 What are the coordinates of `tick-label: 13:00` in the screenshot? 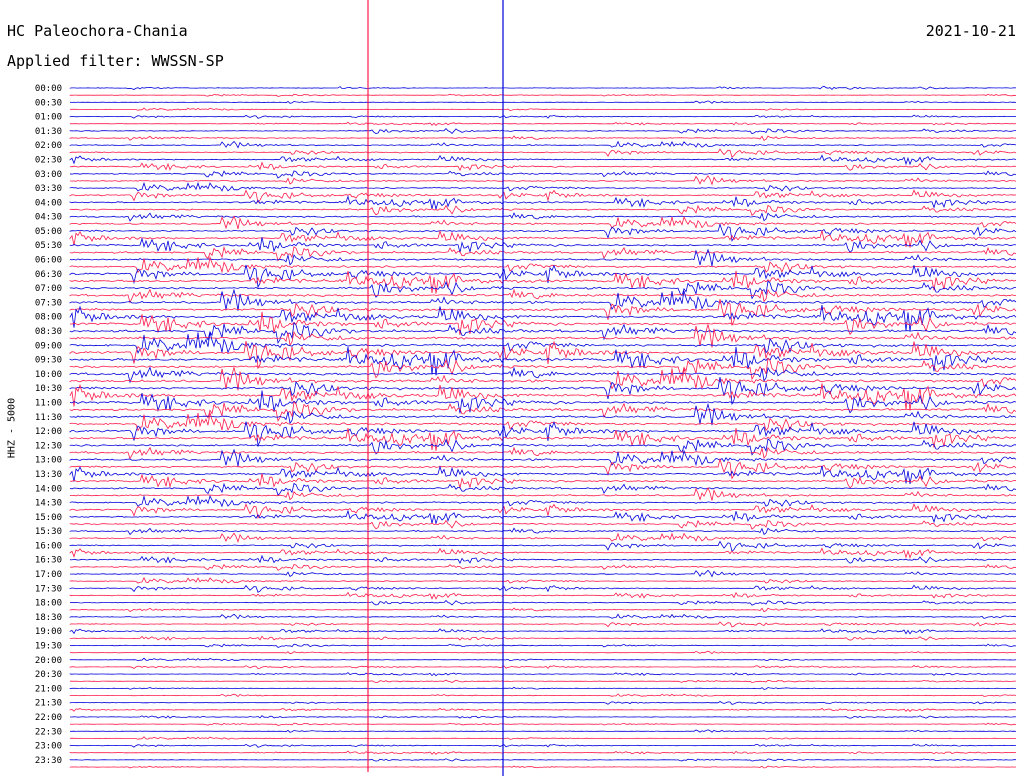 It's located at (48, 461).